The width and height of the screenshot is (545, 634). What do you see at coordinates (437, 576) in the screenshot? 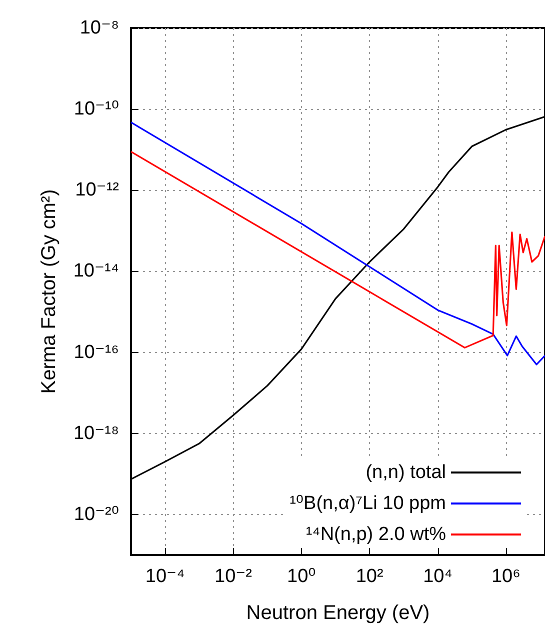
I see `x-tick-label: 10⁴` at bounding box center [437, 576].